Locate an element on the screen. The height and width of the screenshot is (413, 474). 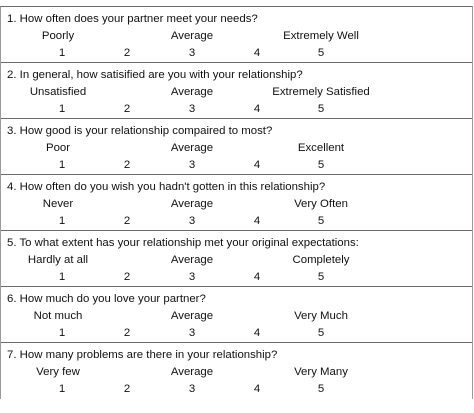
high-anchor-label: Extremely Well is located at coordinates (321, 36).